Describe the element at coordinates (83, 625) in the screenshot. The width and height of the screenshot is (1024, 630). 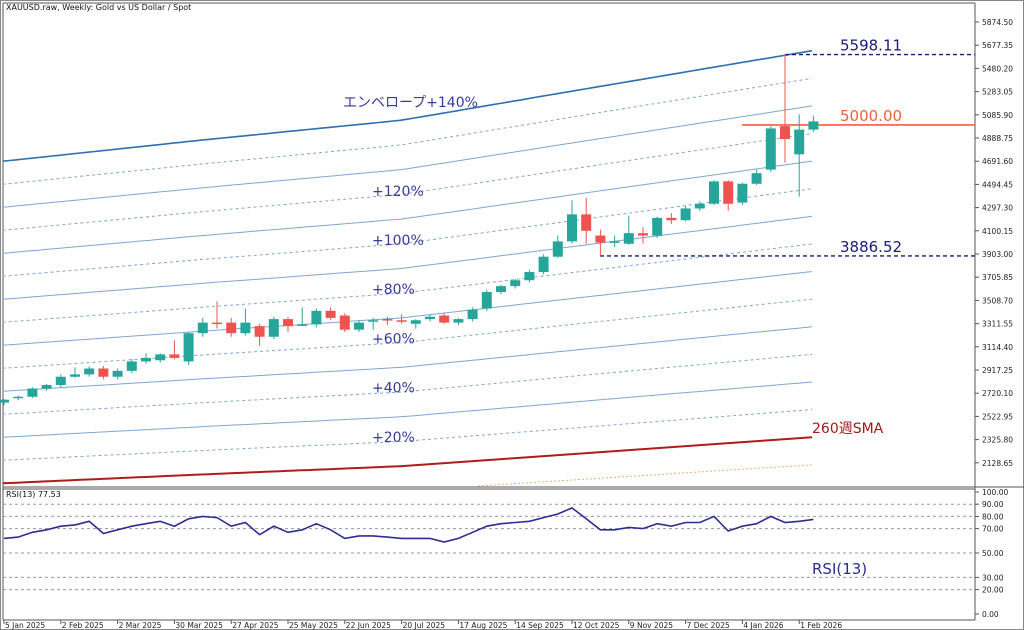
I see `date-tick-label: 2 Feb 2025` at that location.